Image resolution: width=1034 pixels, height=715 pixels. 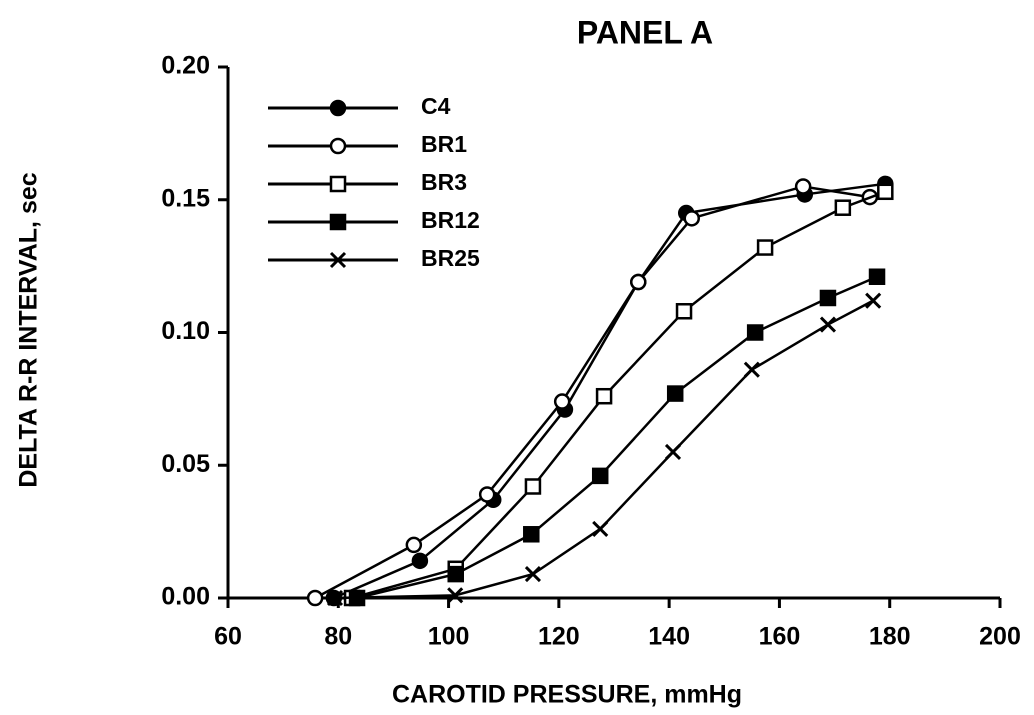 I want to click on legend-label: BR12, so click(x=450, y=220).